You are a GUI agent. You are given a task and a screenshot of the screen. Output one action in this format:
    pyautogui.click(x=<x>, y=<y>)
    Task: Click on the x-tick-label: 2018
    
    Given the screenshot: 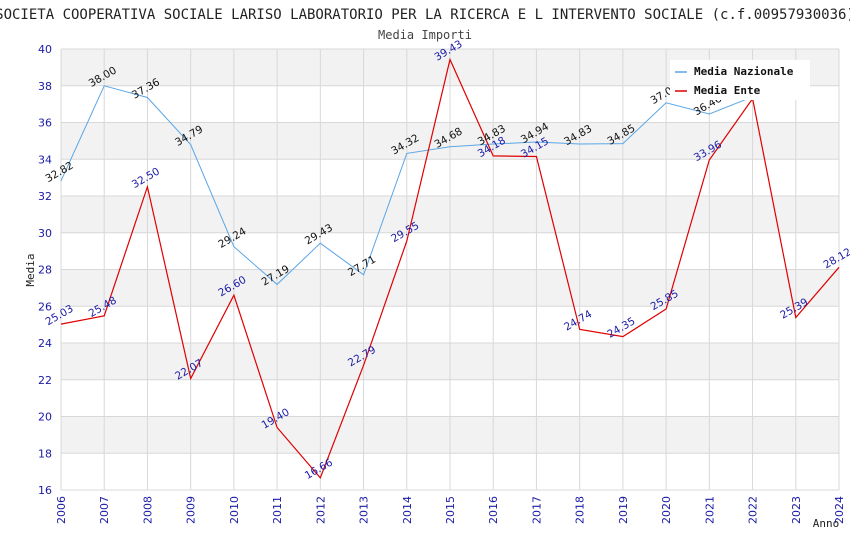 What is the action you would take?
    pyautogui.click(x=580, y=510)
    